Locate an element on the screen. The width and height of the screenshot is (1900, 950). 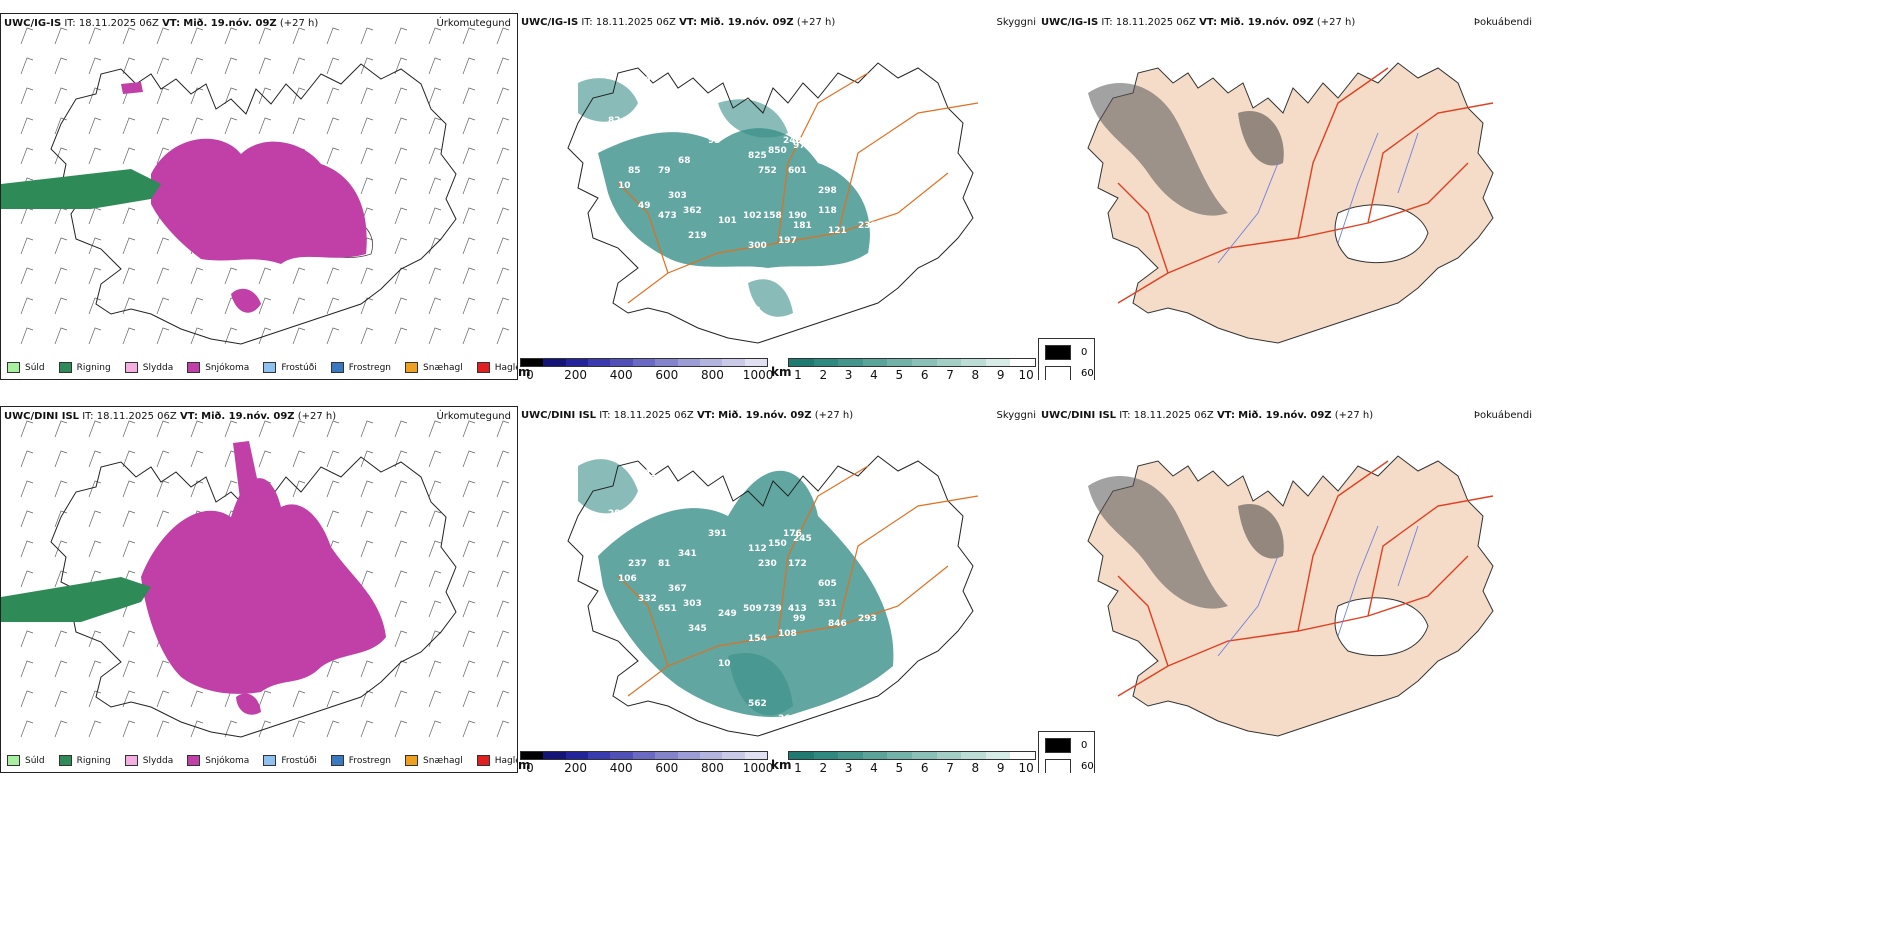
fog-legend: 0 60 is located at coordinates (1066, 359).